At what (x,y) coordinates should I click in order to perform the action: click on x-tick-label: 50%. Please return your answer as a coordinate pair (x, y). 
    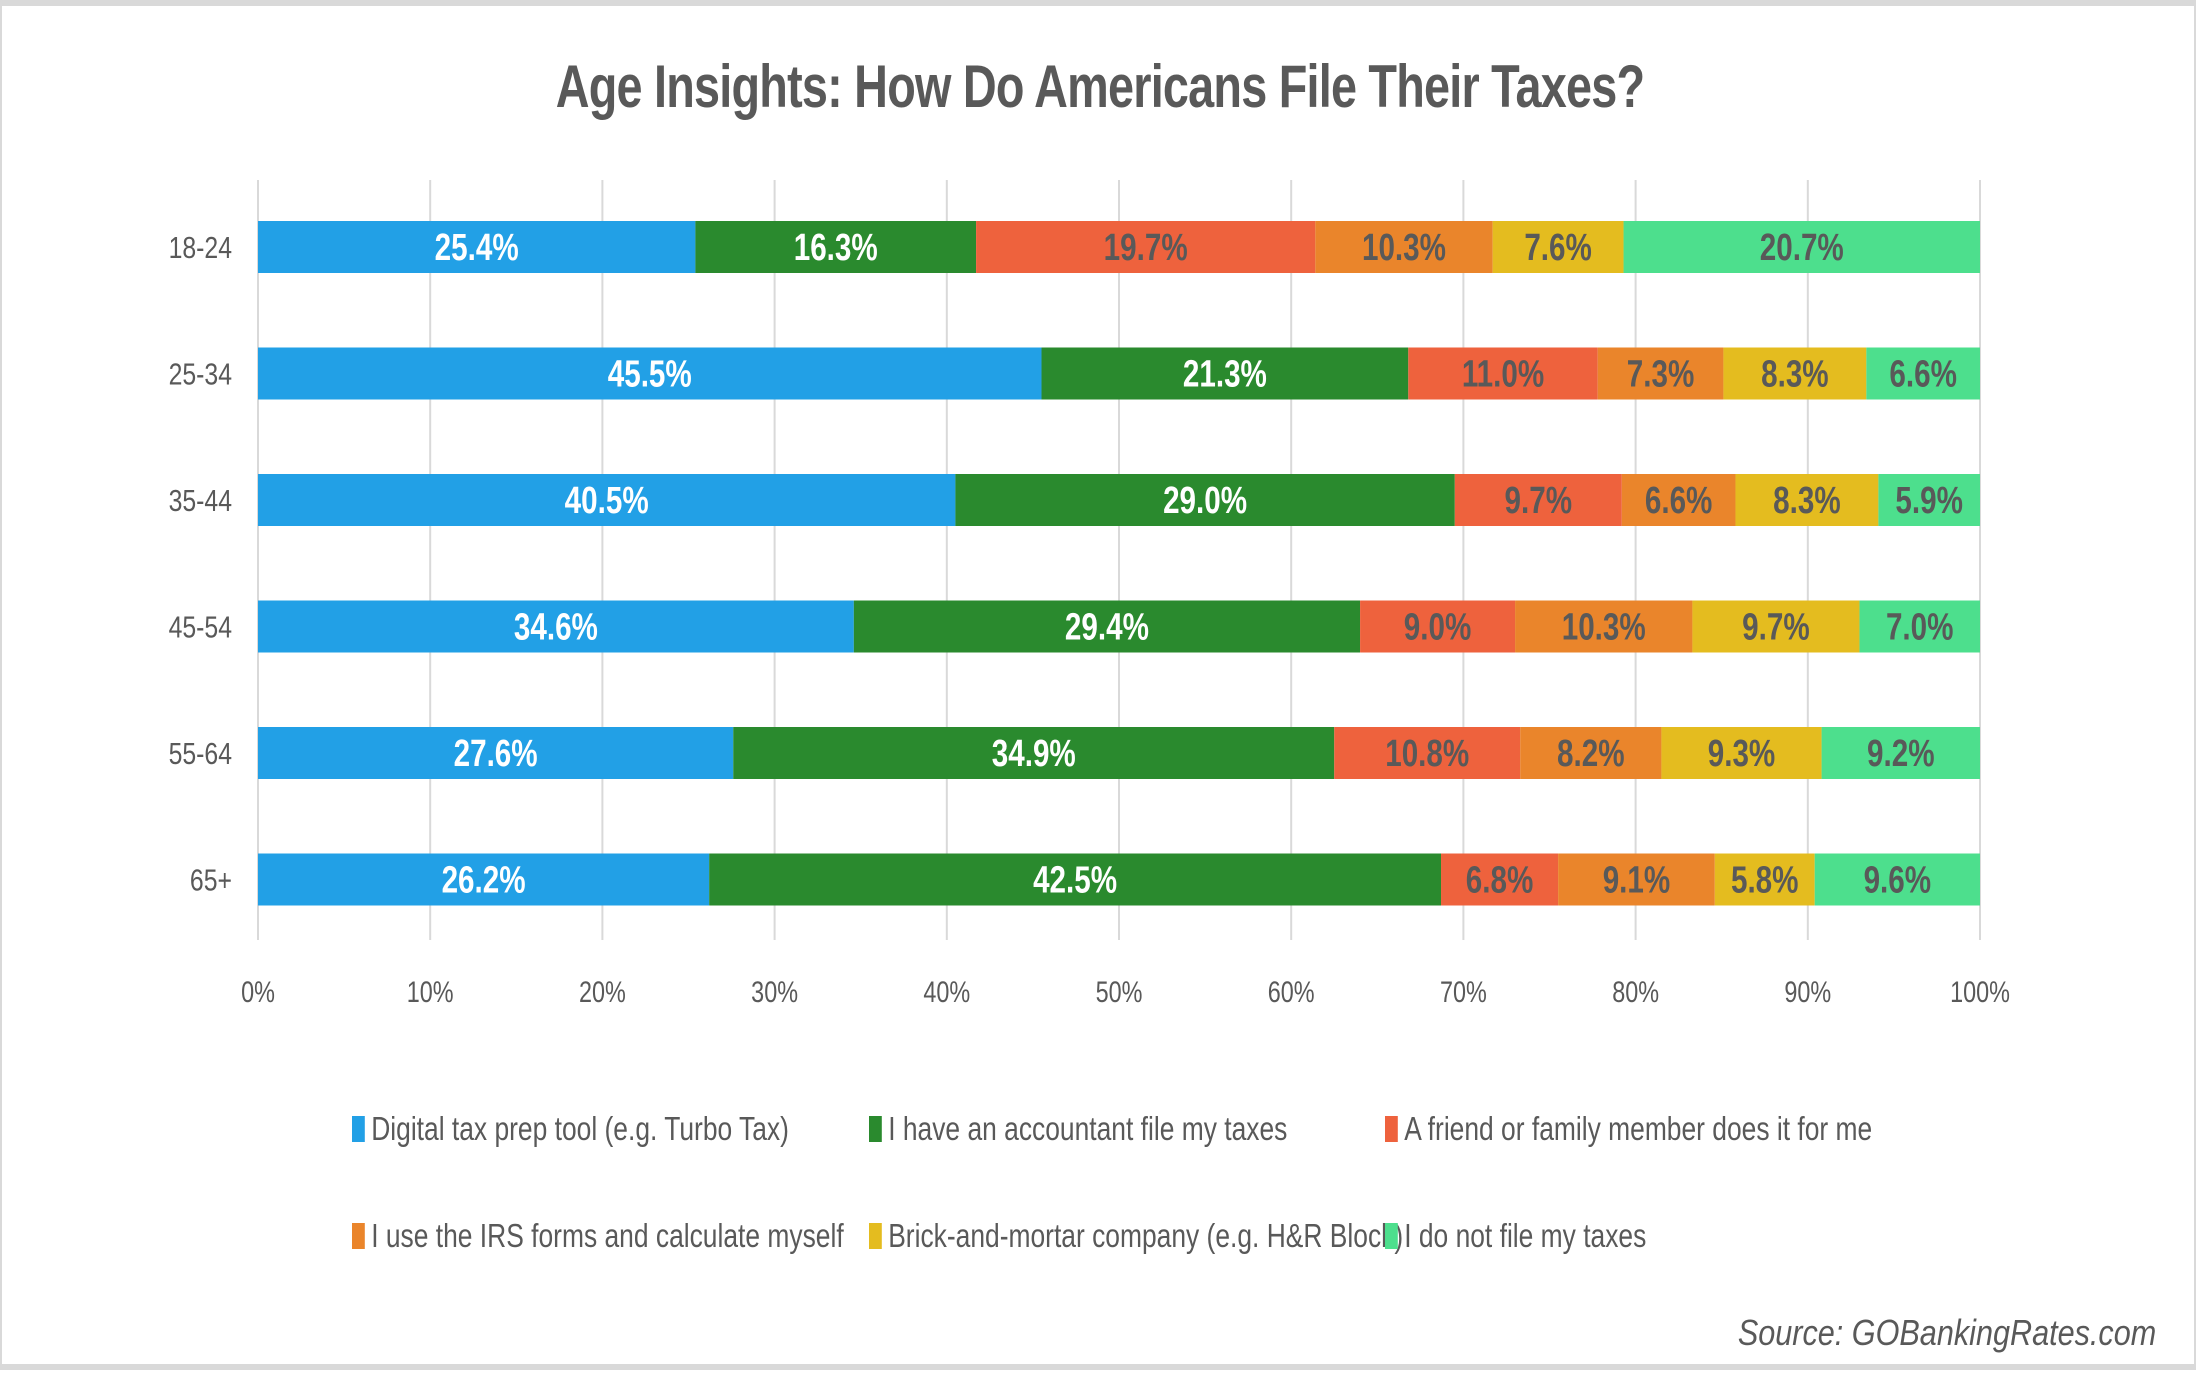
    Looking at the image, I should click on (1119, 991).